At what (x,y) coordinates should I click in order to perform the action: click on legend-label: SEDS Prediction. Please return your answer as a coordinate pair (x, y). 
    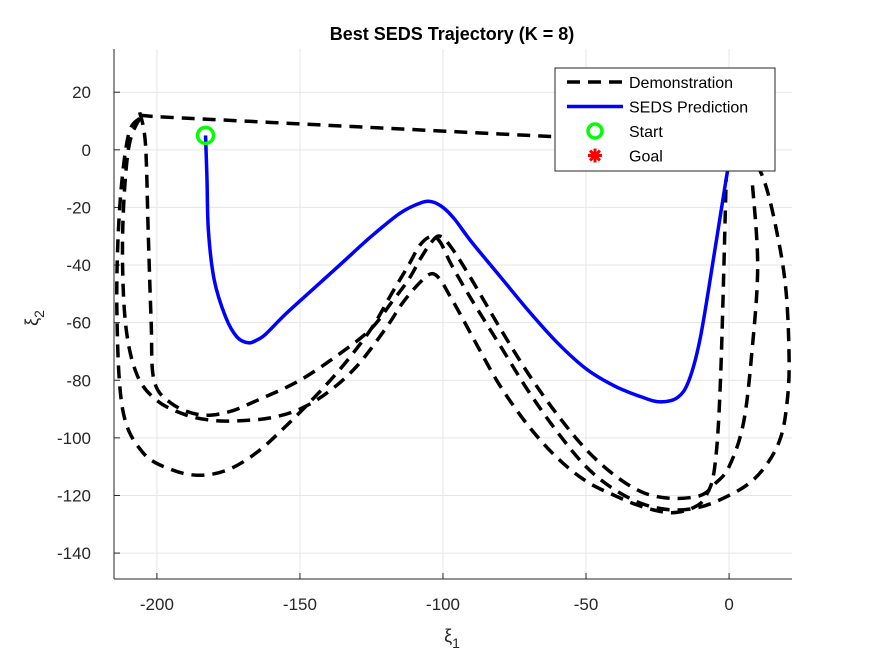
    Looking at the image, I should click on (688, 108).